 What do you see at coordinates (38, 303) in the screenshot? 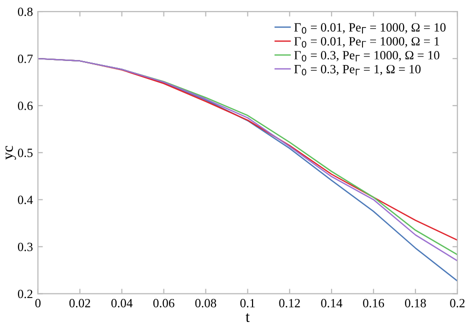
I see `x-tick-label: 0` at bounding box center [38, 303].